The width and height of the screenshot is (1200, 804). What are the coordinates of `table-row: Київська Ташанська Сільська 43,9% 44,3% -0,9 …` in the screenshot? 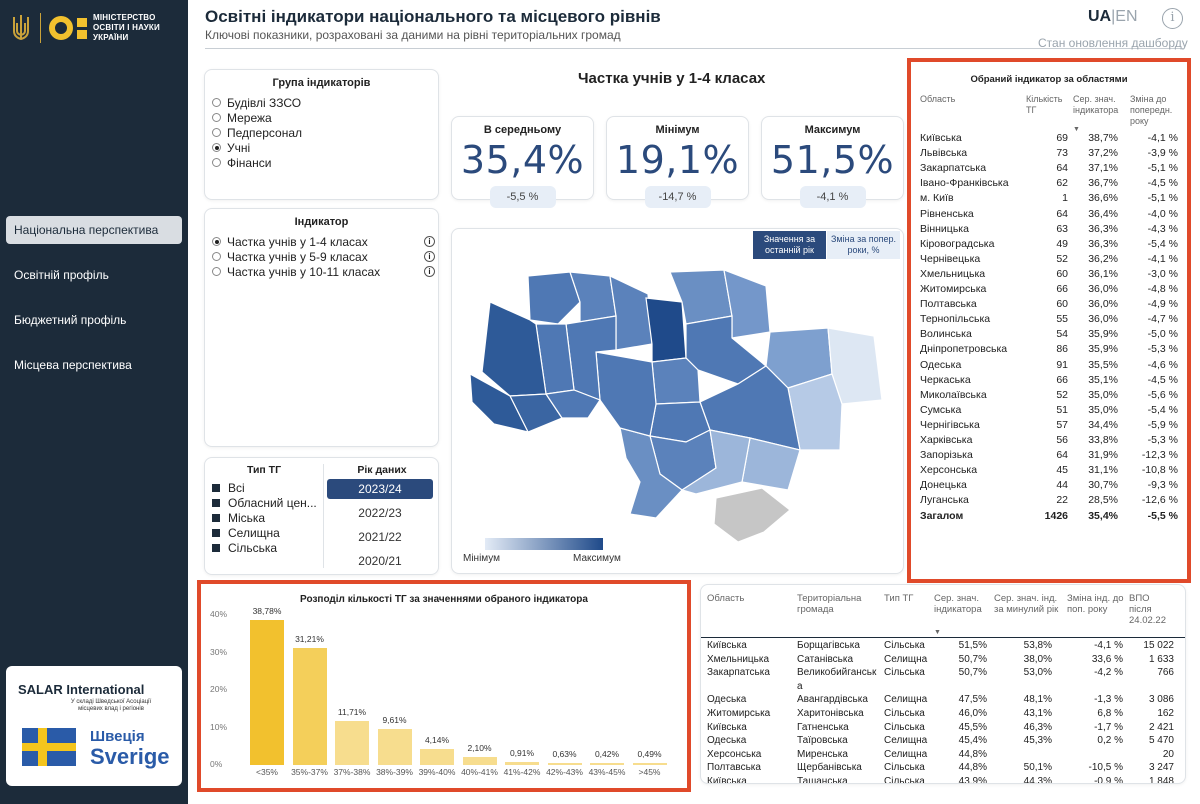 It's located at (941, 779).